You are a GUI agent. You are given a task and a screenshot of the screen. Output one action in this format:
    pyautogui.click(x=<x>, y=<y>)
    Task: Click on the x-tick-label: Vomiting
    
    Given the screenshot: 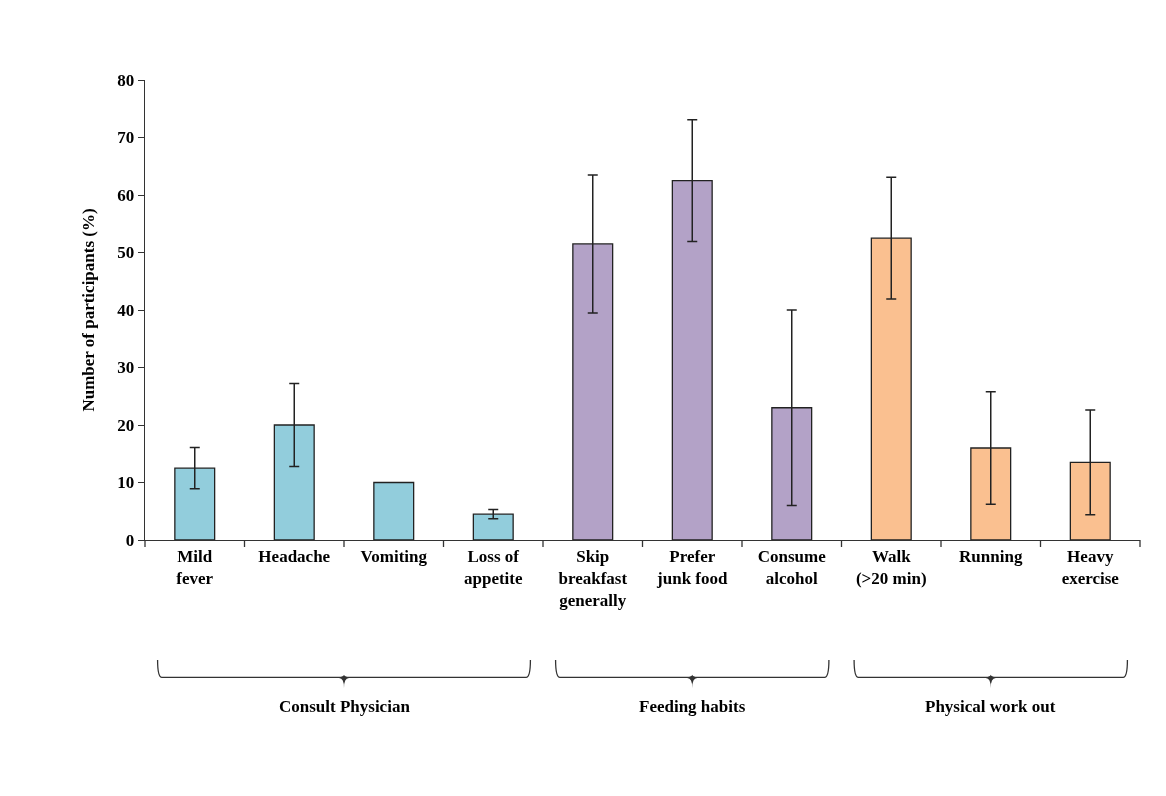 What is the action you would take?
    pyautogui.click(x=394, y=556)
    